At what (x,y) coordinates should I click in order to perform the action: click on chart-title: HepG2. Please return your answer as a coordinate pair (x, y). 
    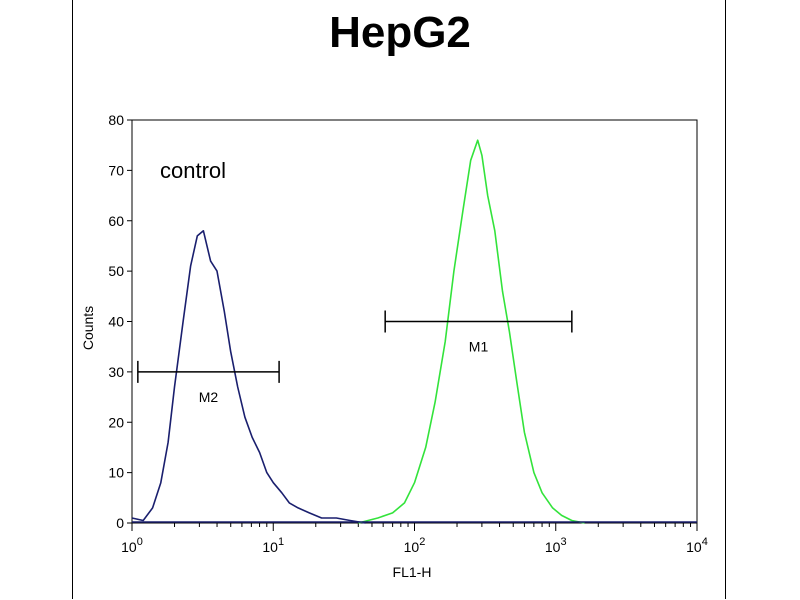
    Looking at the image, I should click on (400, 32).